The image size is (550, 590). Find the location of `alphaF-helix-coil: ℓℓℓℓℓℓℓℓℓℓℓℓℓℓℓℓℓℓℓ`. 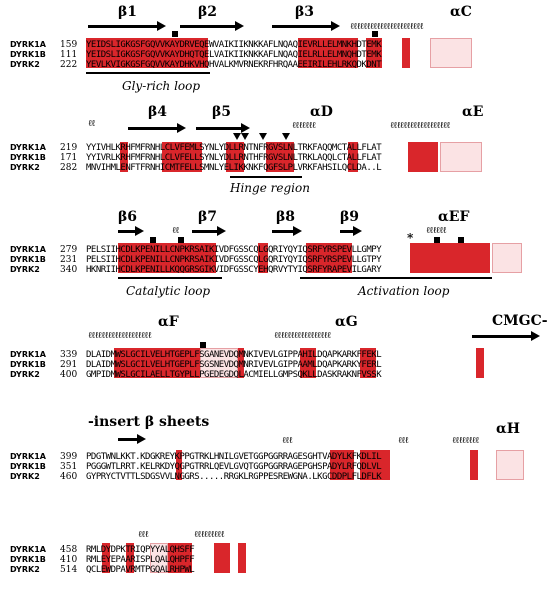

alphaF-helix-coil: ℓℓℓℓℓℓℓℓℓℓℓℓℓℓℓℓℓℓℓ is located at coordinates (120, 336).